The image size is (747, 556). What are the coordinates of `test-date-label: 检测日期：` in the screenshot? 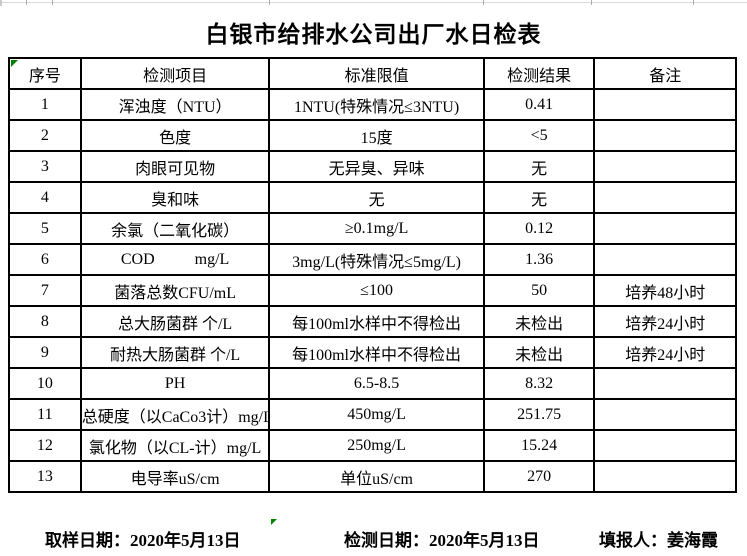 It's located at (386, 540).